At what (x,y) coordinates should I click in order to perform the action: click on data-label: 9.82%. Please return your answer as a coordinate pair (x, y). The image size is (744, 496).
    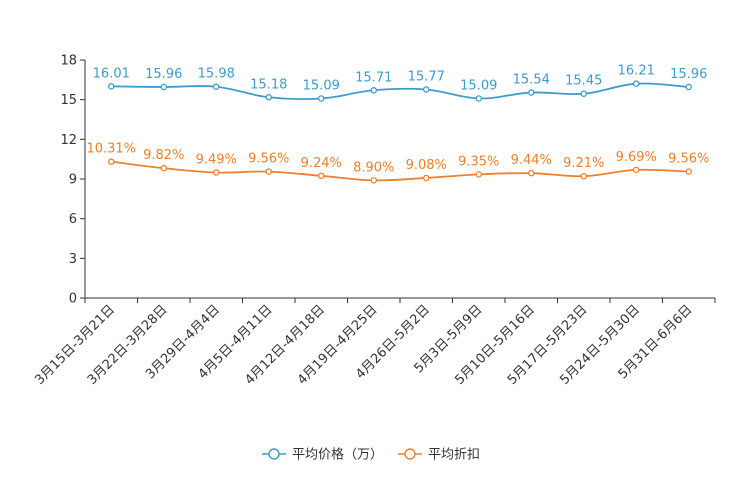
    Looking at the image, I should click on (163, 155).